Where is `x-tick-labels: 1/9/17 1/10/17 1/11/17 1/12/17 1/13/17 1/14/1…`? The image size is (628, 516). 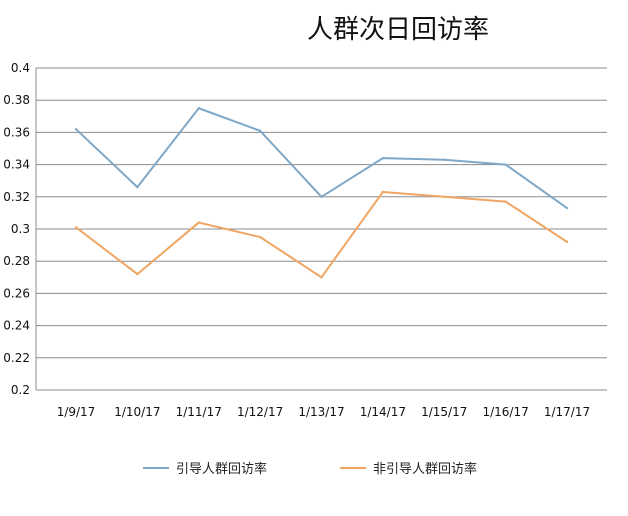
x-tick-labels: 1/9/17 1/10/17 1/11/17 1/12/17 1/13/17 1/14/1… is located at coordinates (323, 412).